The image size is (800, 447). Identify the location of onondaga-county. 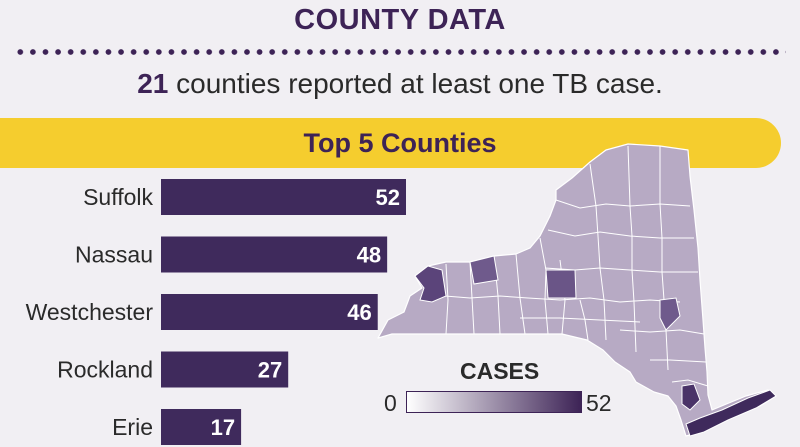
(561, 284).